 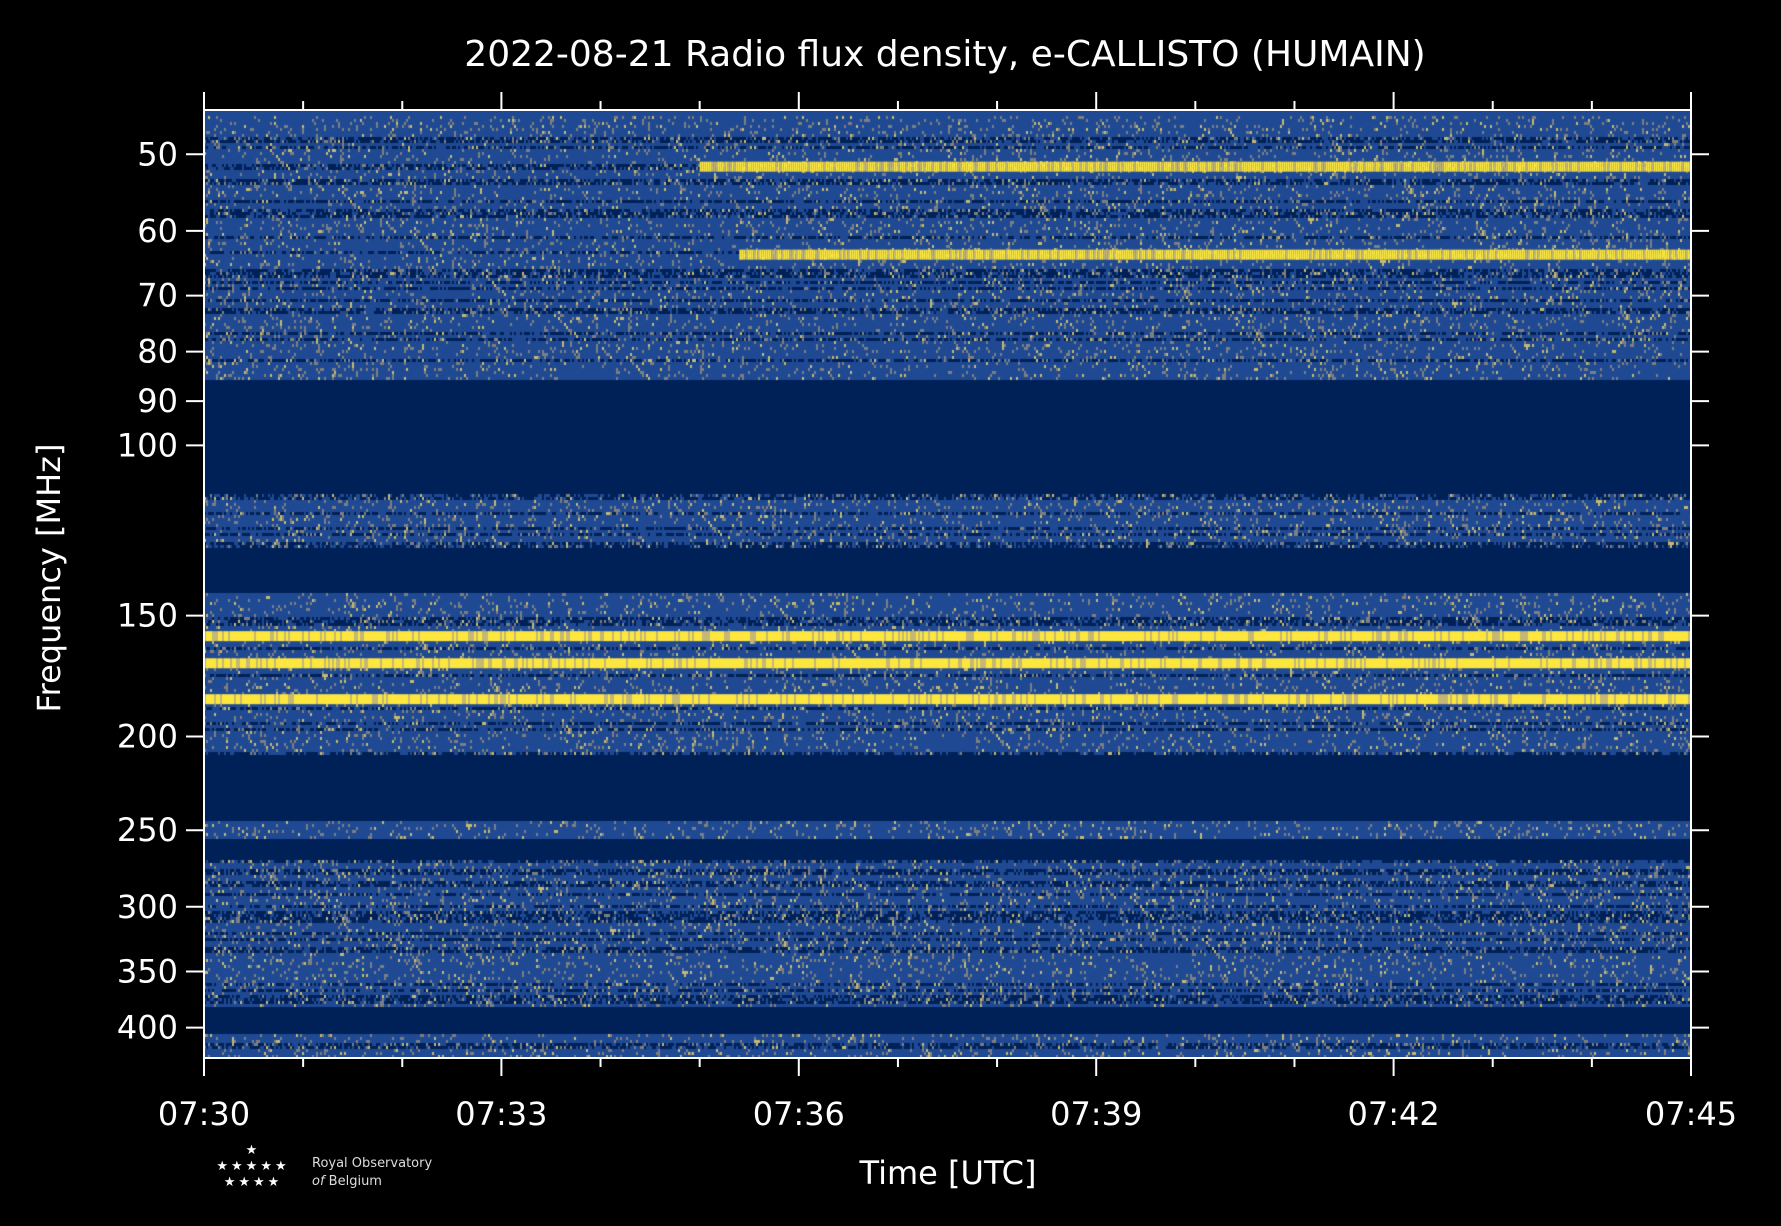 What do you see at coordinates (1096, 1114) in the screenshot?
I see `x-tick-label: 07:39` at bounding box center [1096, 1114].